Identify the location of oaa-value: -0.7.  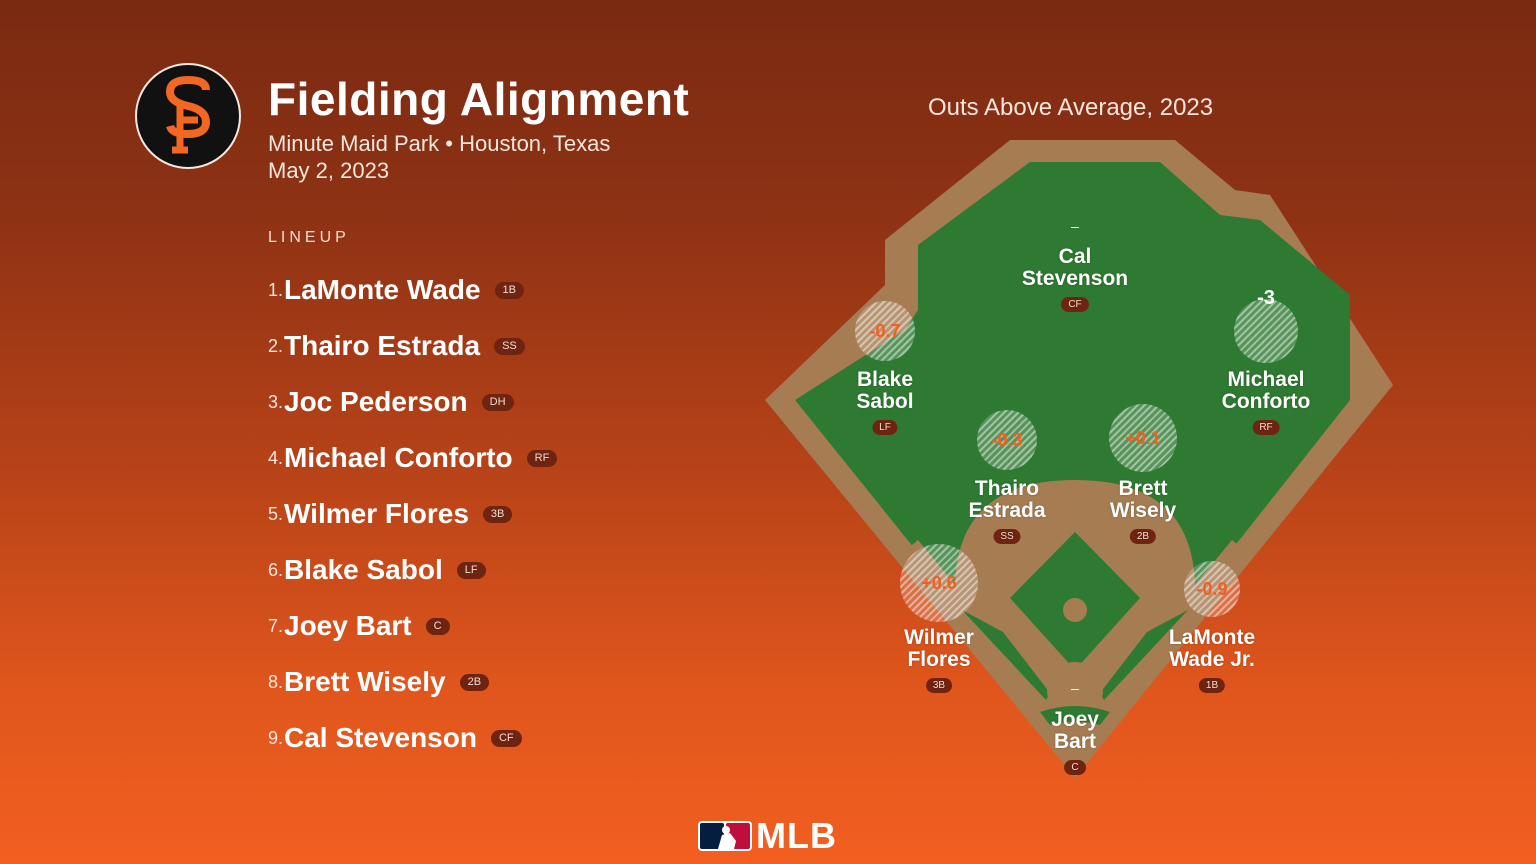
(885, 330).